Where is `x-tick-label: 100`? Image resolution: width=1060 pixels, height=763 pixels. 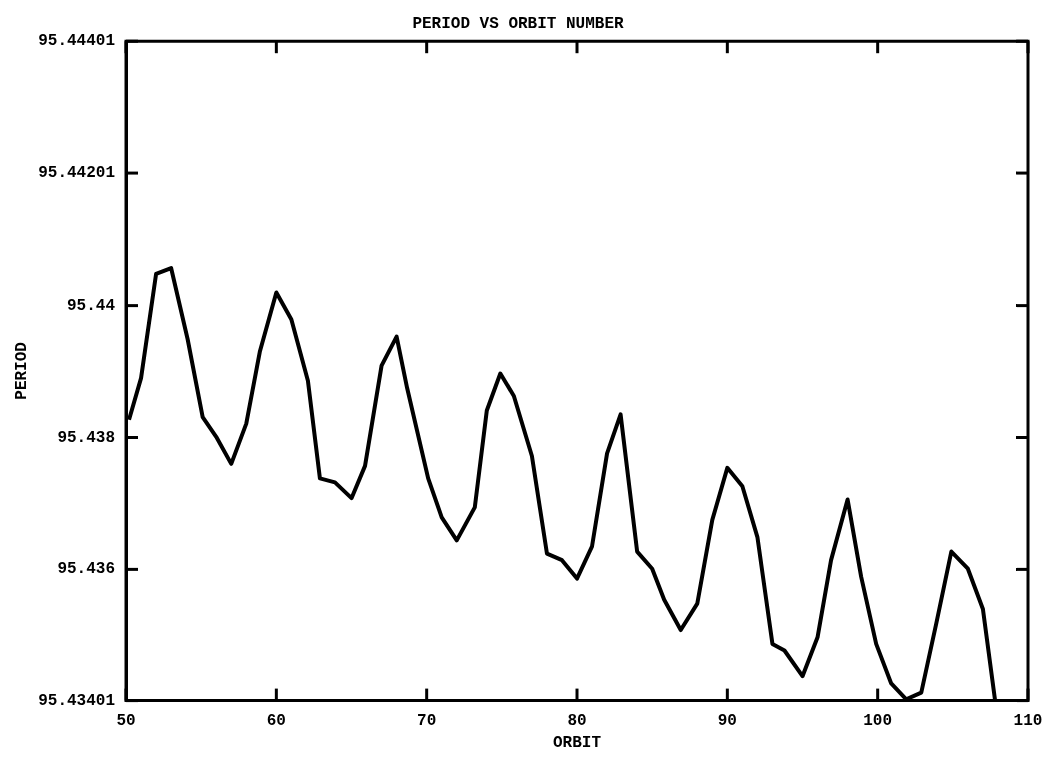 x-tick-label: 100 is located at coordinates (878, 721).